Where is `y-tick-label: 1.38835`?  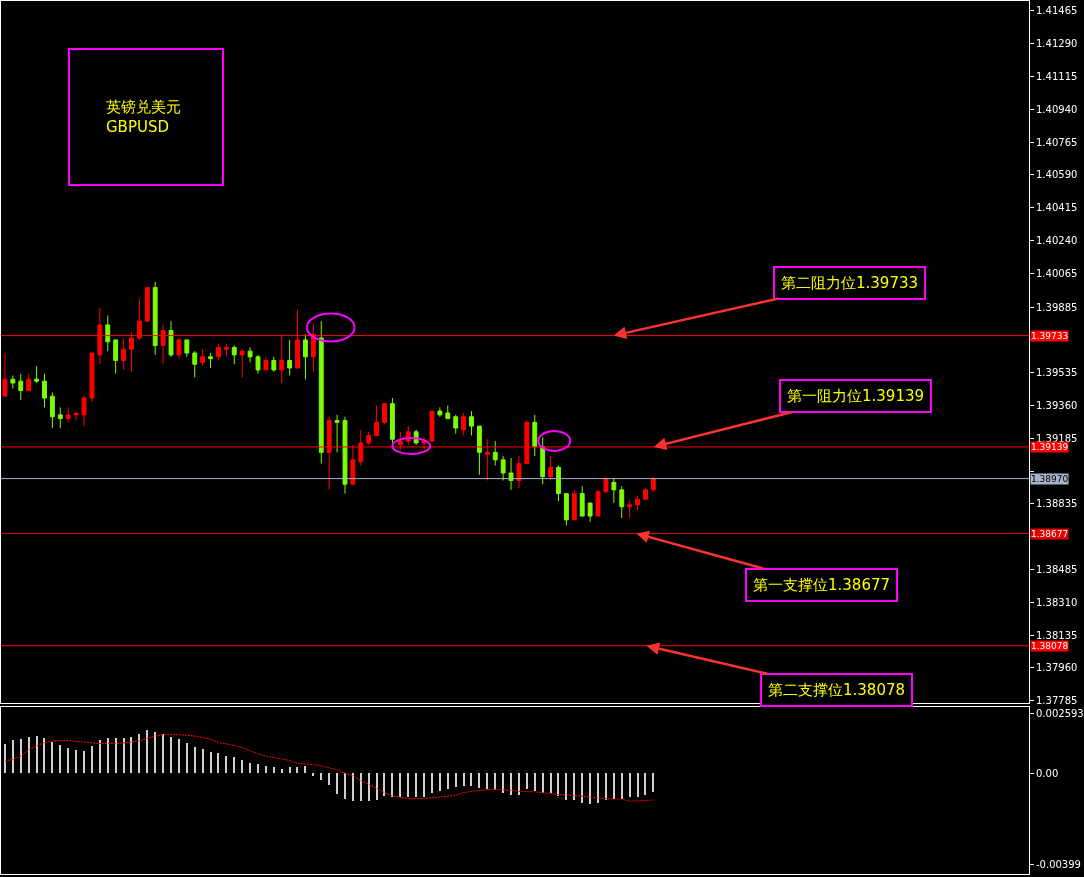 y-tick-label: 1.38835 is located at coordinates (1057, 504).